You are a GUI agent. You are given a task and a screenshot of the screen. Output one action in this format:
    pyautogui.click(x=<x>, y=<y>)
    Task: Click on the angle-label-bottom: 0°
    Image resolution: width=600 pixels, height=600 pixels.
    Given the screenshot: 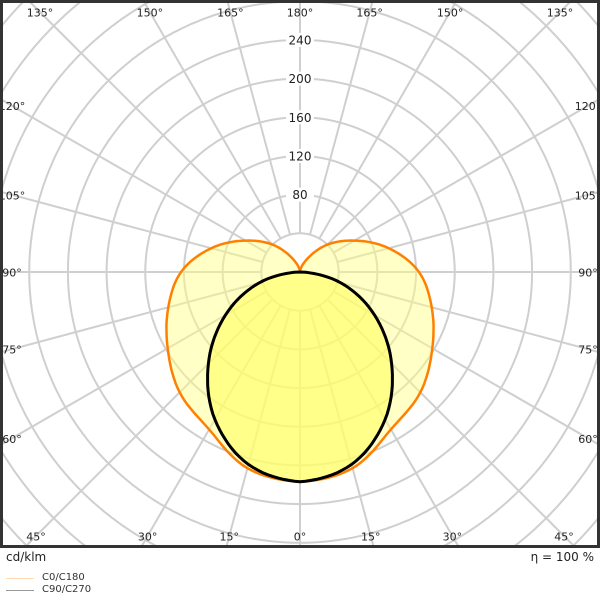 What is the action you would take?
    pyautogui.click(x=300, y=537)
    